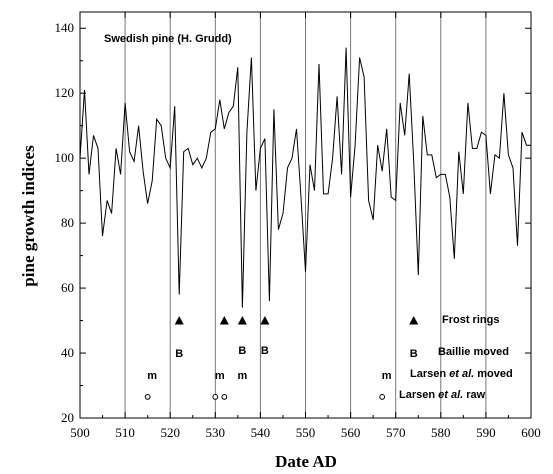  Describe the element at coordinates (418, 395) in the screenshot. I see `legend-larsen-raw-part: Larsen` at that location.